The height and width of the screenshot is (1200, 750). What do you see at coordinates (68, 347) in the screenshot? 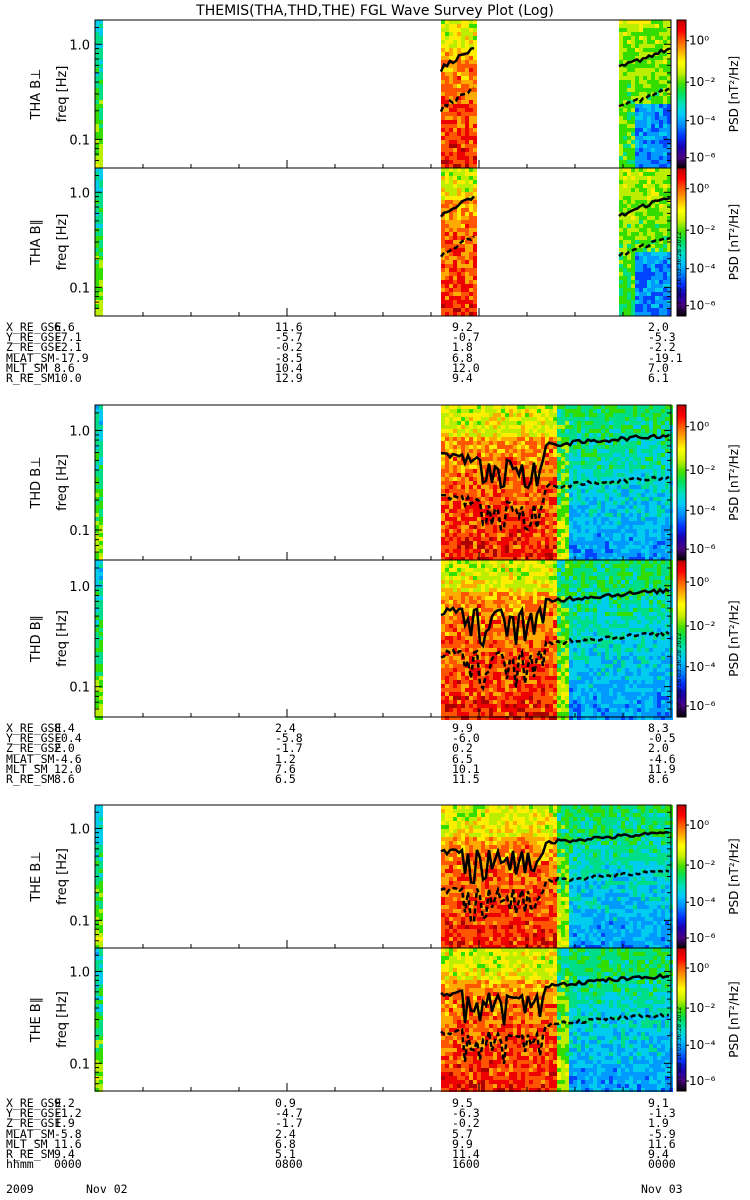
I see `ephemeris-value: -2.1` at bounding box center [68, 347].